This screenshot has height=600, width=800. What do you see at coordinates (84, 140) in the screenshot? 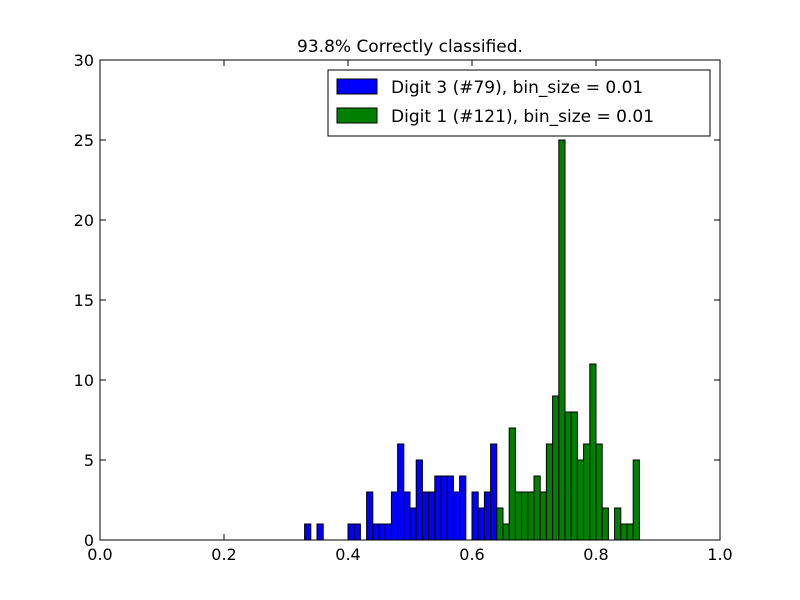
I see `y-tick-label: 25` at bounding box center [84, 140].